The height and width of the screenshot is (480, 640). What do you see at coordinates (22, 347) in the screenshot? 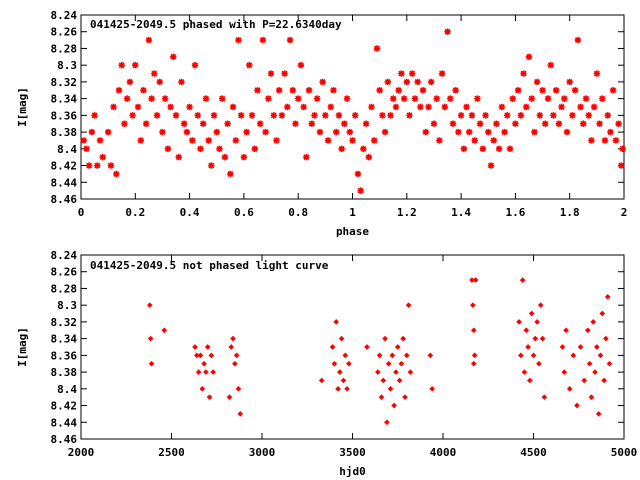
I see `y-axis-label: I[mag]` at bounding box center [22, 347].